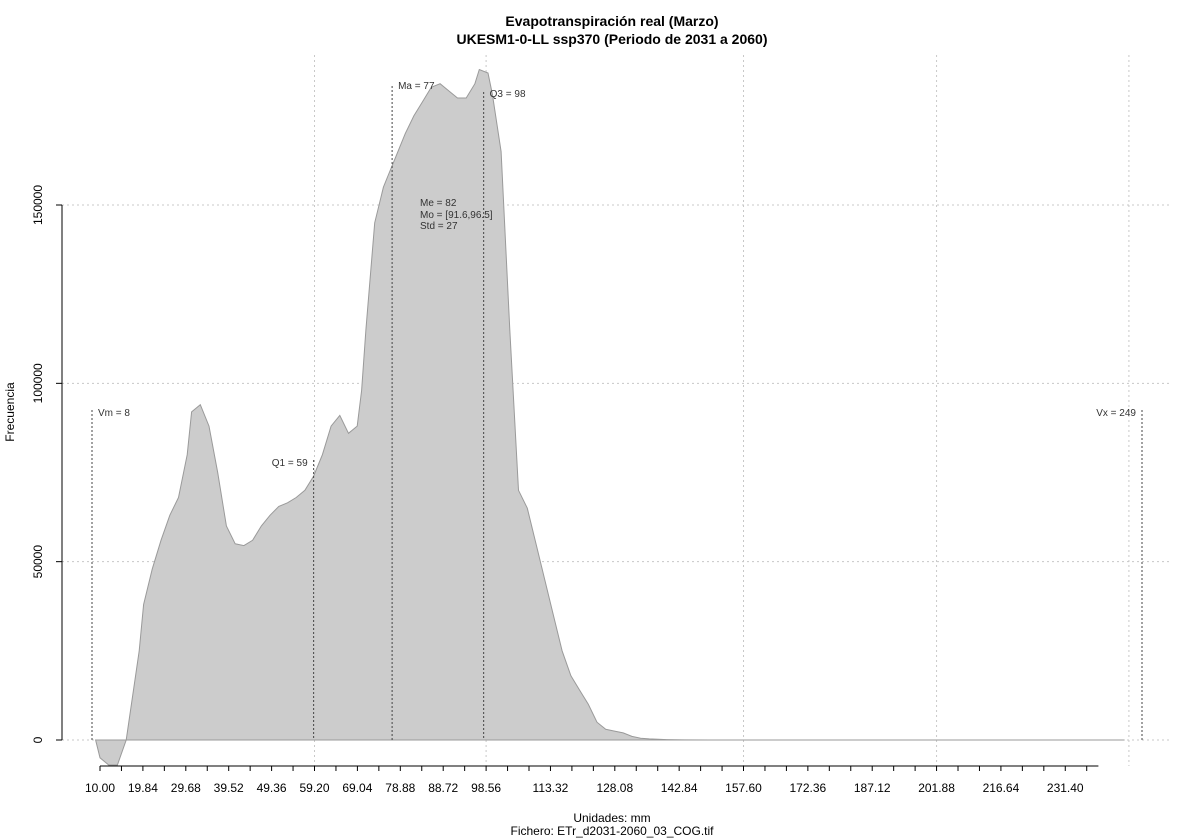  Describe the element at coordinates (936, 788) in the screenshot. I see `x-tick-label: 201.88` at that location.